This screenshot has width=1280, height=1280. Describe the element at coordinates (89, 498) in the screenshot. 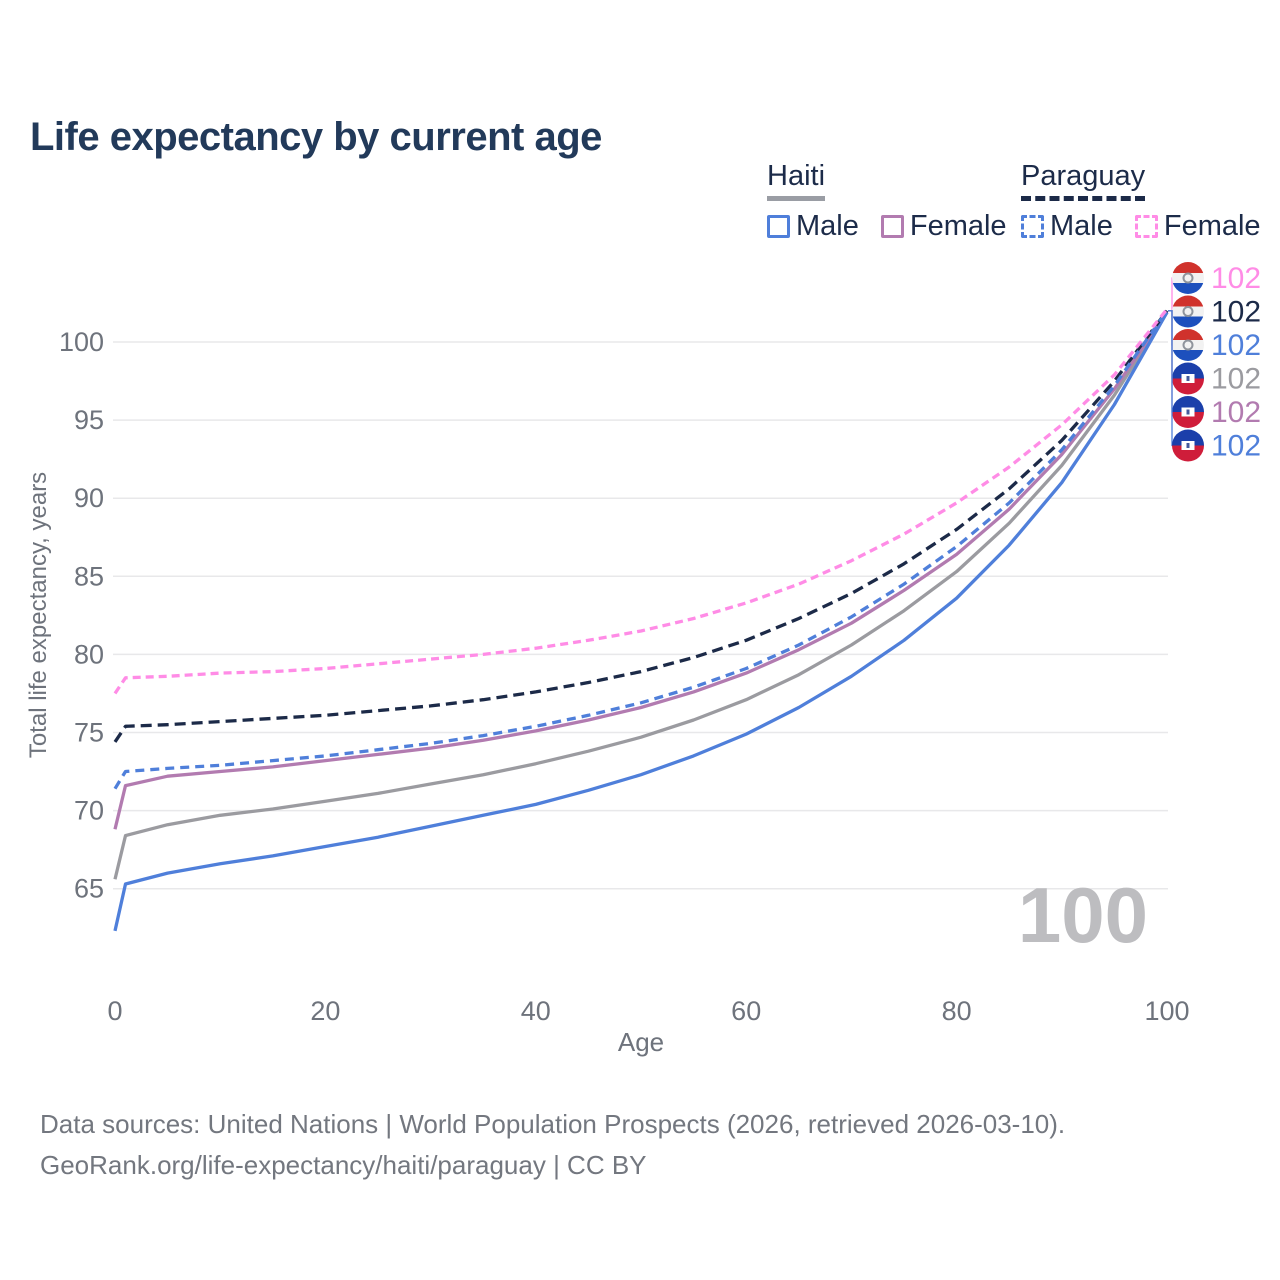

I see `y-tick-label: 90` at that location.